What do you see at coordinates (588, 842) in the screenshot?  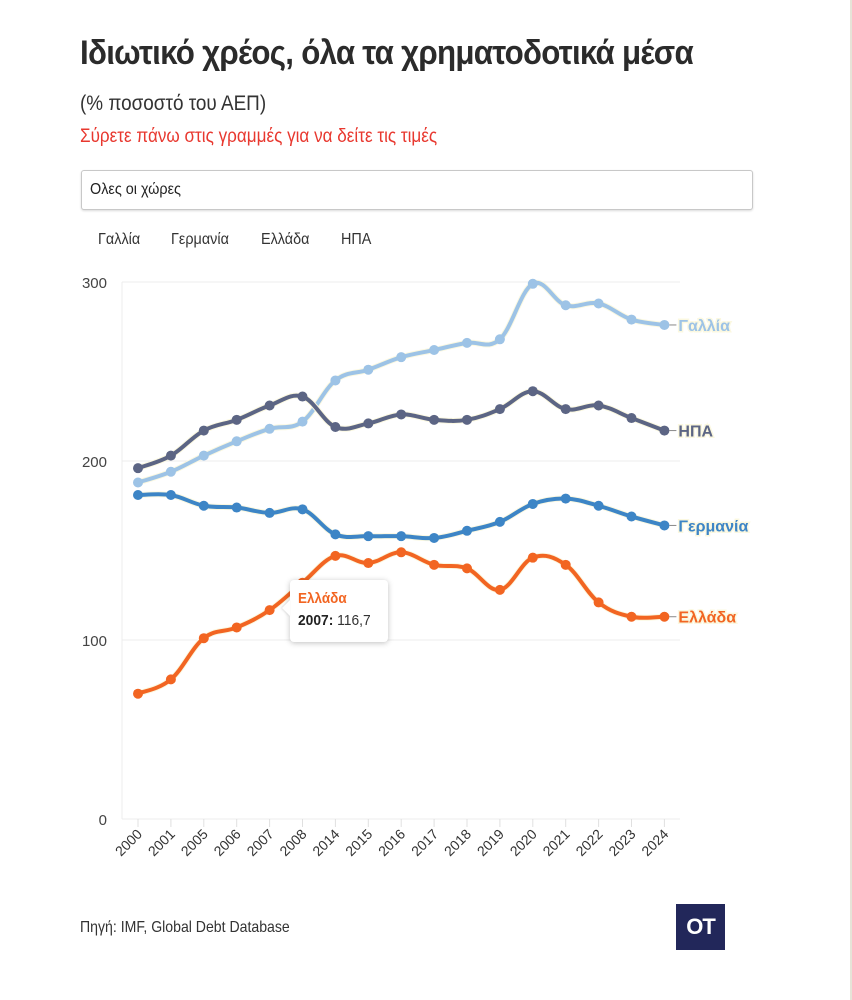 I see `x-tick-label: 2022` at bounding box center [588, 842].